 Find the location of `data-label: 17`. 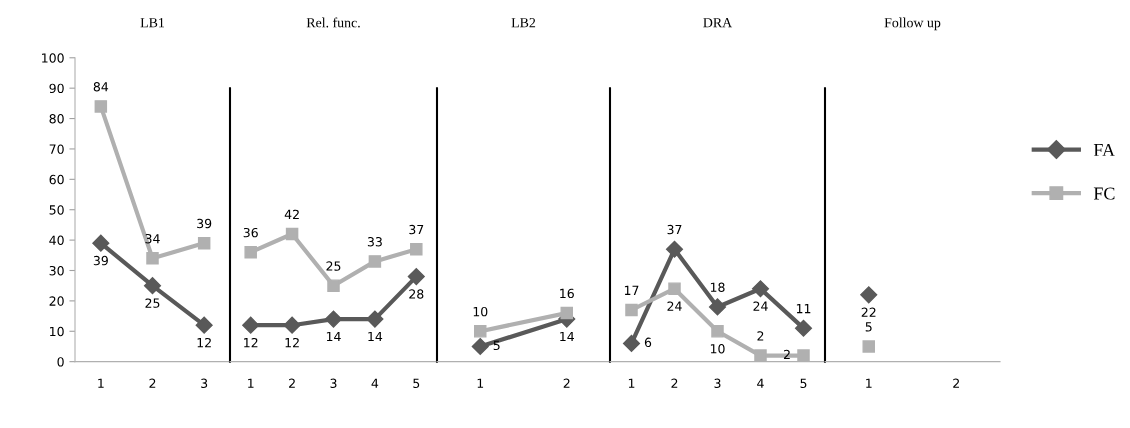

data-label: 17 is located at coordinates (631, 290).